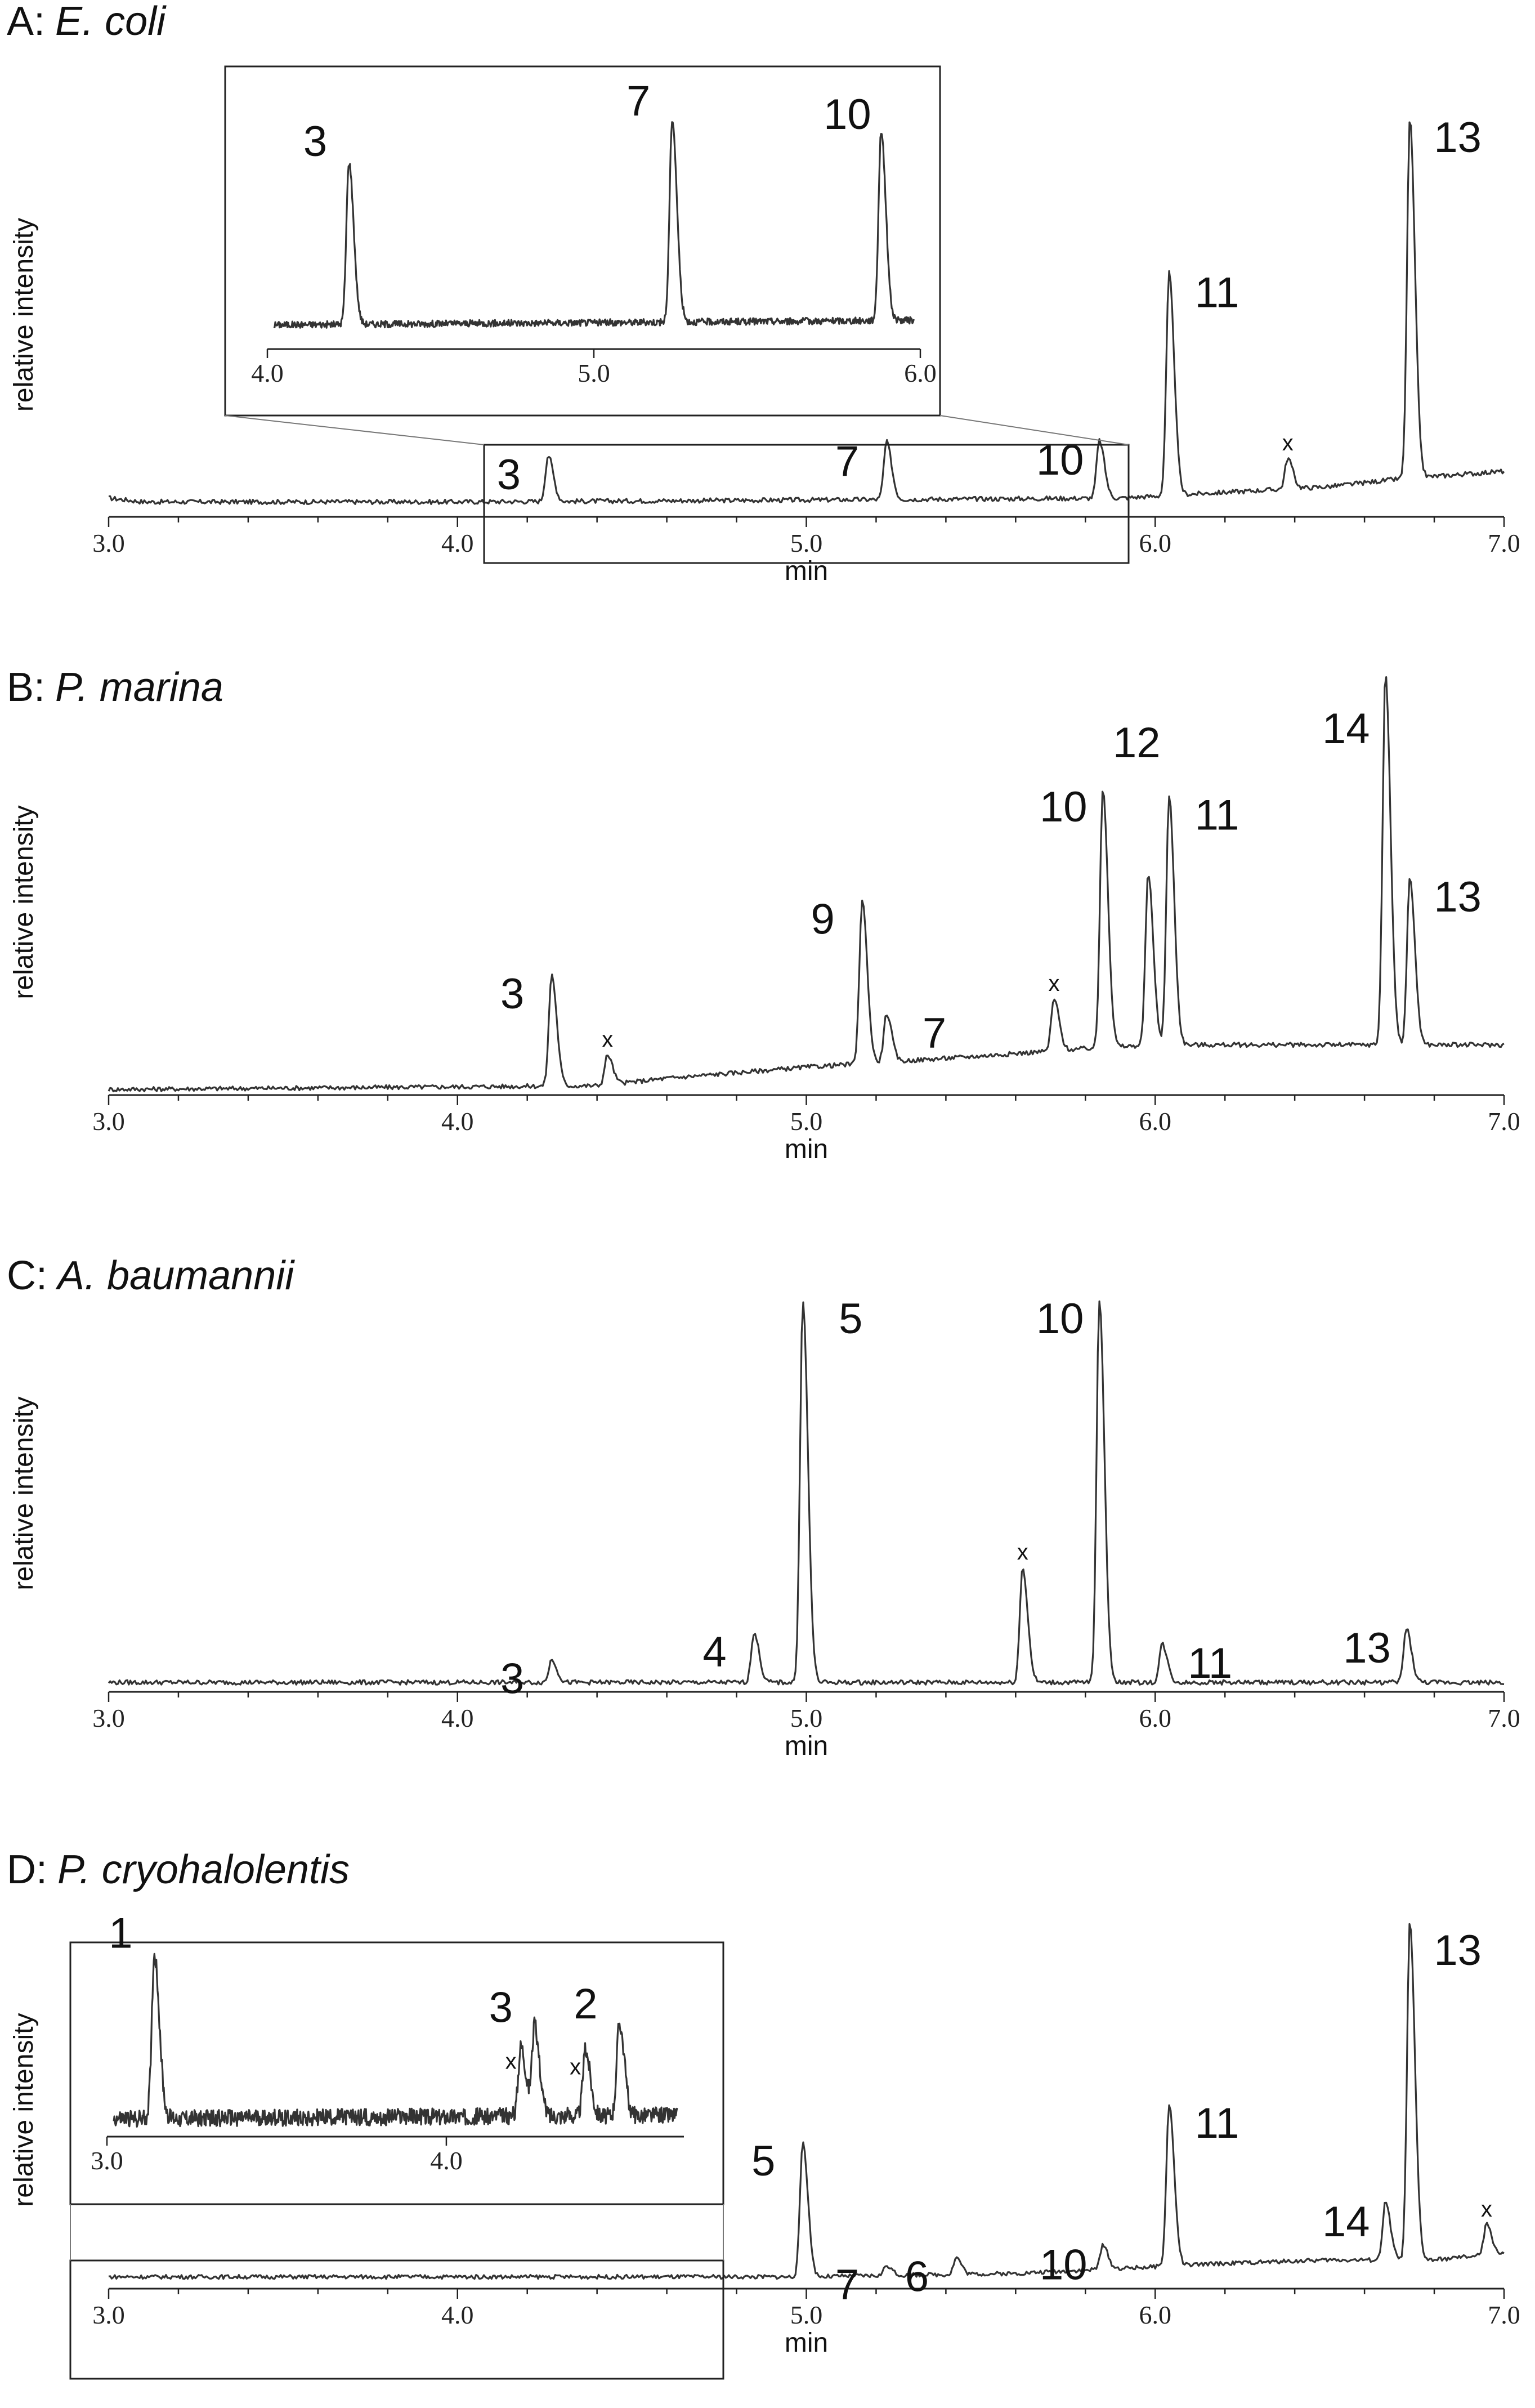  I want to click on peak-label: 9, so click(823, 920).